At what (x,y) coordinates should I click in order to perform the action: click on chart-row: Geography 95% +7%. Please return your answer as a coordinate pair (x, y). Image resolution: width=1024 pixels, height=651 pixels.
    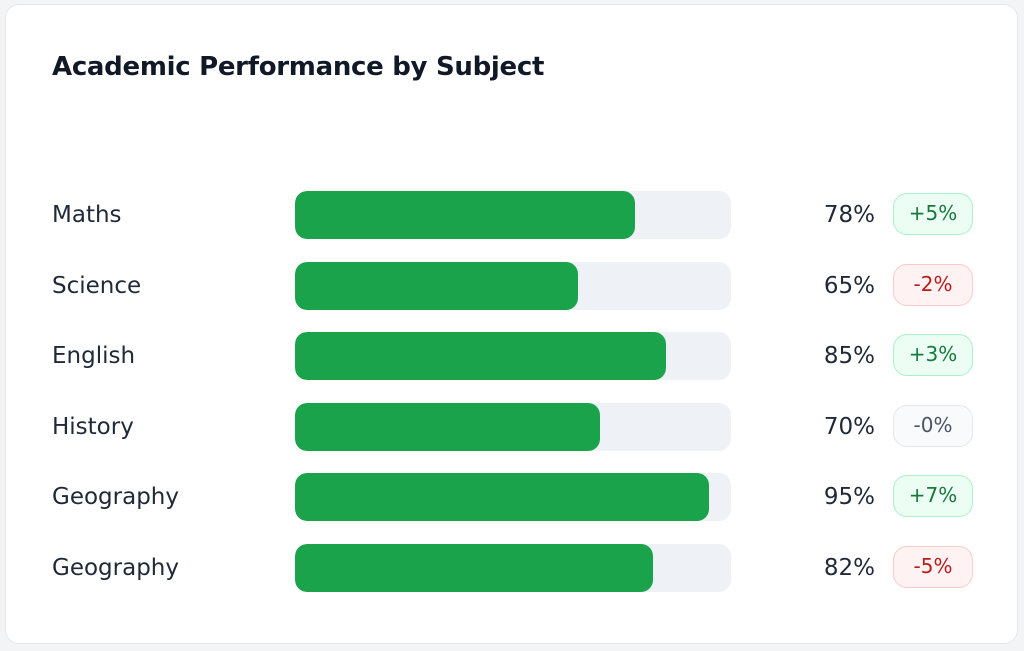
    Looking at the image, I should click on (511, 497).